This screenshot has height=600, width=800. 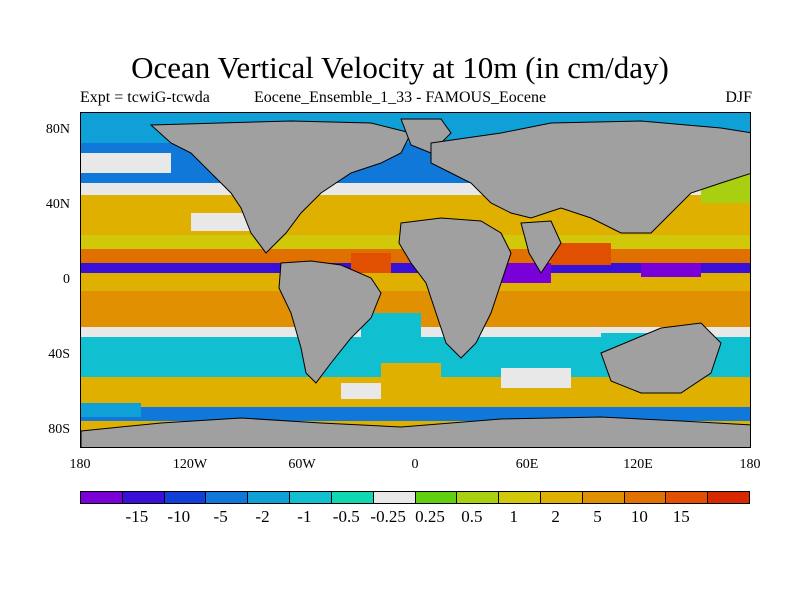 What do you see at coordinates (415, 431) in the screenshot?
I see `land-antarctica` at bounding box center [415, 431].